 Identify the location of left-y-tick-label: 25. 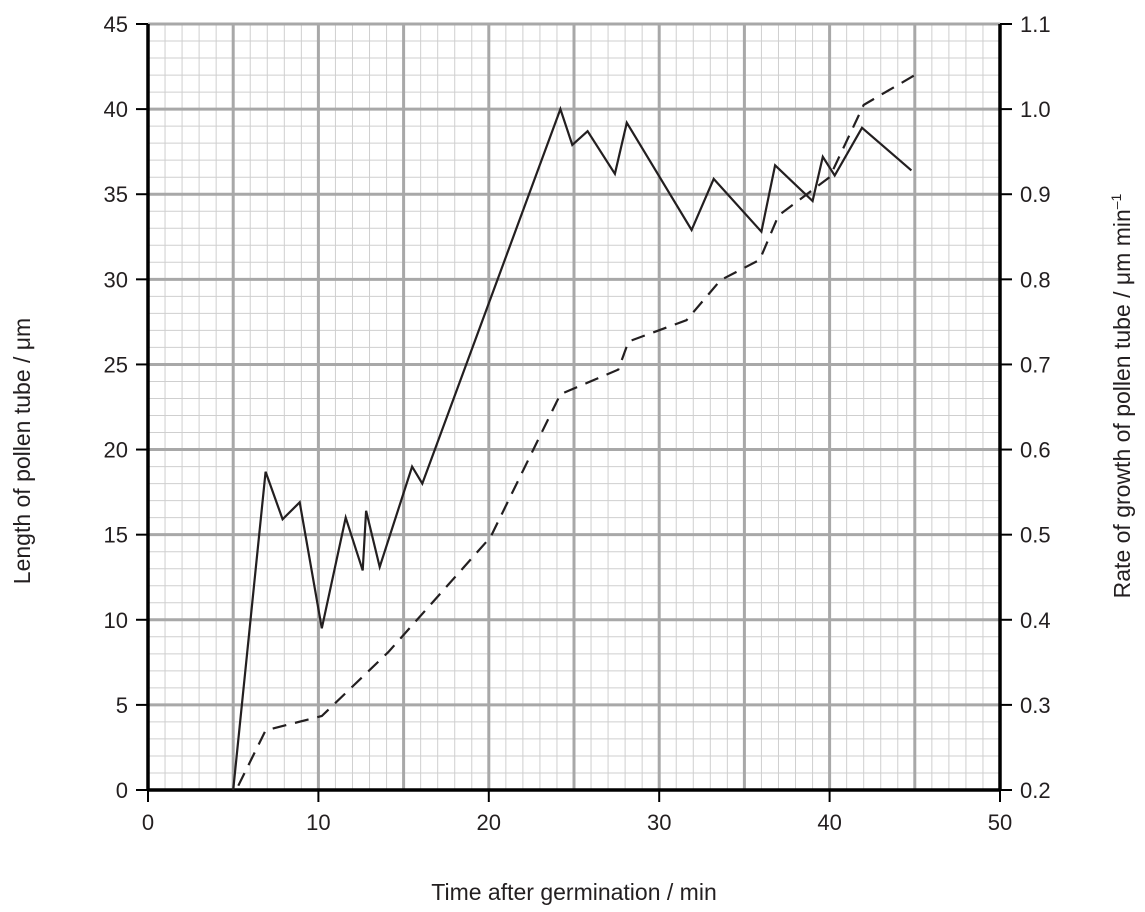
(116, 364).